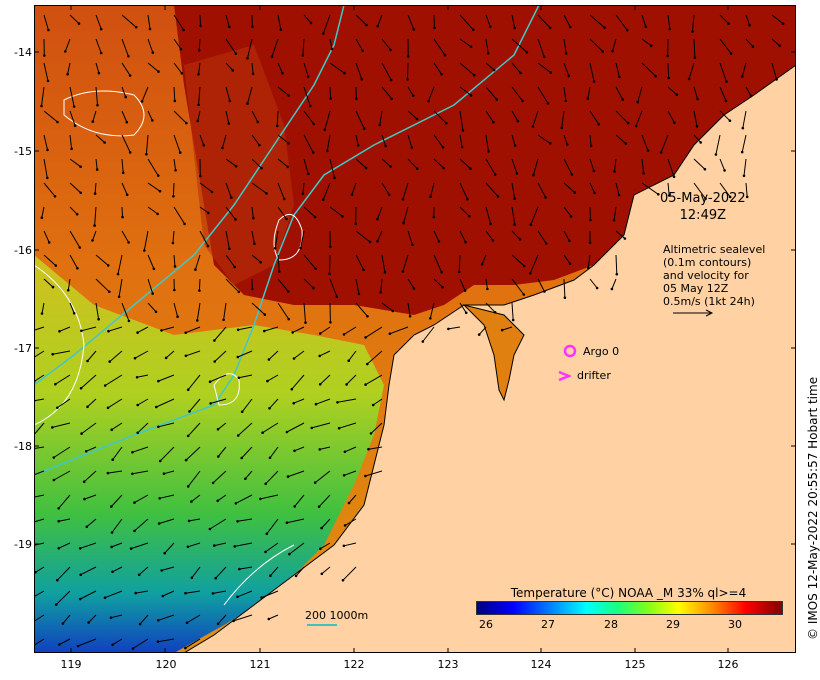  I want to click on argo-label: Argo 0, so click(601, 351).